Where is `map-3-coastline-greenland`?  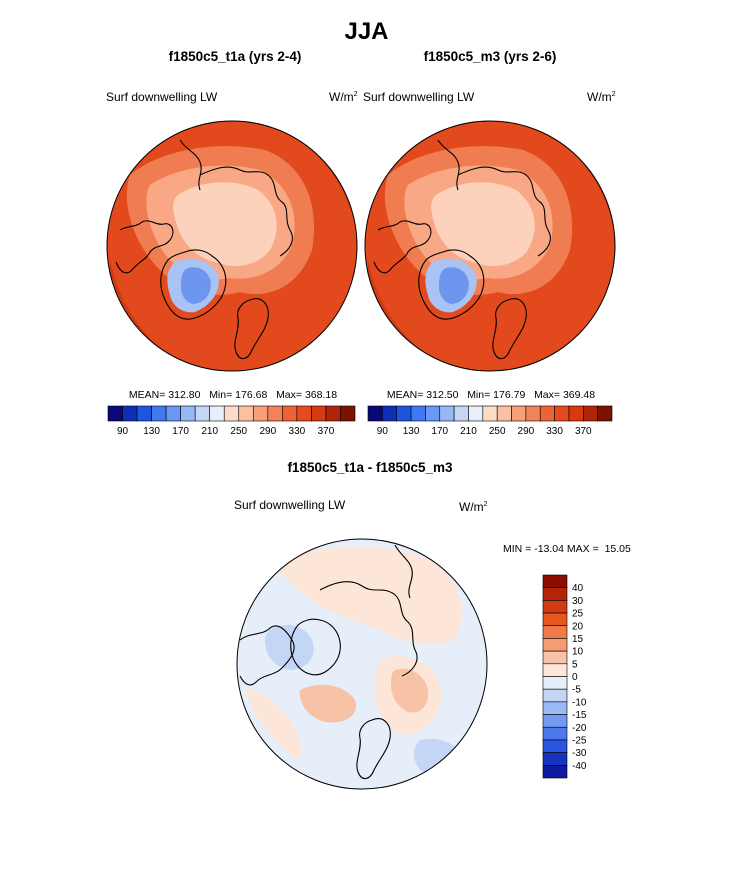 map-3-coastline-greenland is located at coordinates (315, 647).